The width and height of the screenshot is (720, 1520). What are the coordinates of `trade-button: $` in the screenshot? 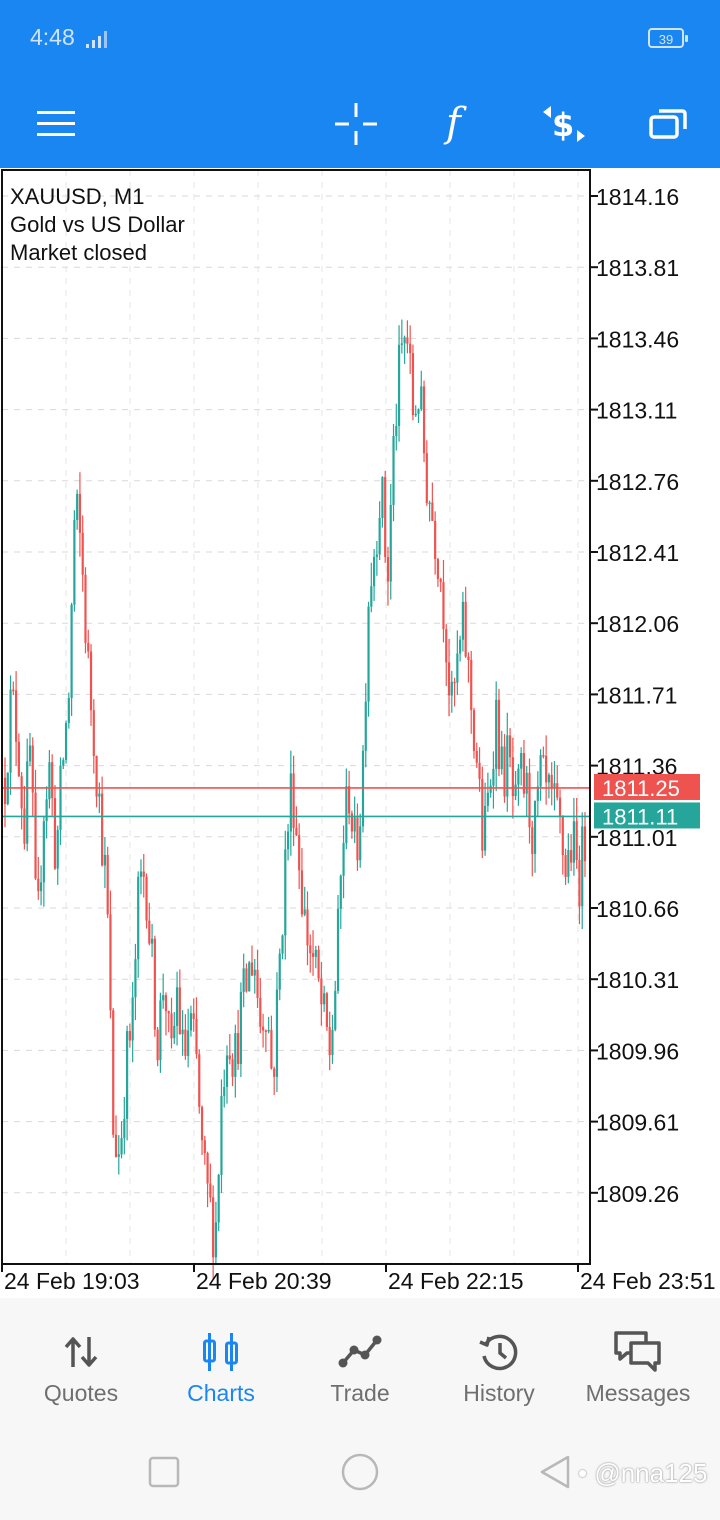 It's located at (564, 124).